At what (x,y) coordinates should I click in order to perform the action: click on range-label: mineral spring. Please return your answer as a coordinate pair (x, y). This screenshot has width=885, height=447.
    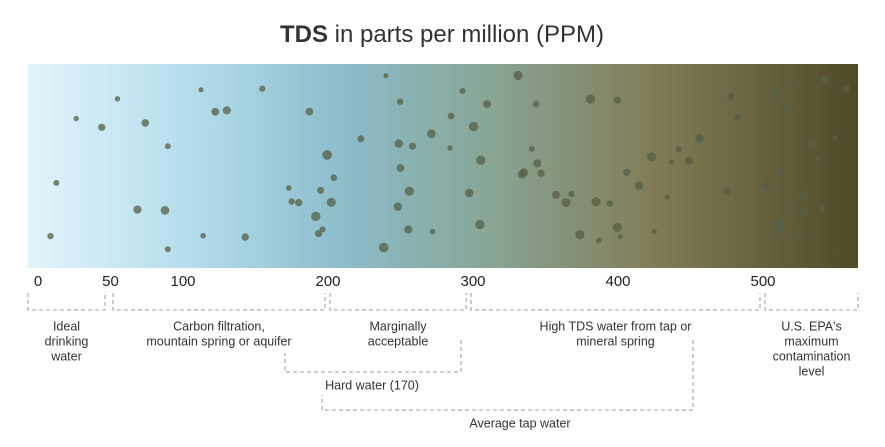
    Looking at the image, I should click on (615, 341).